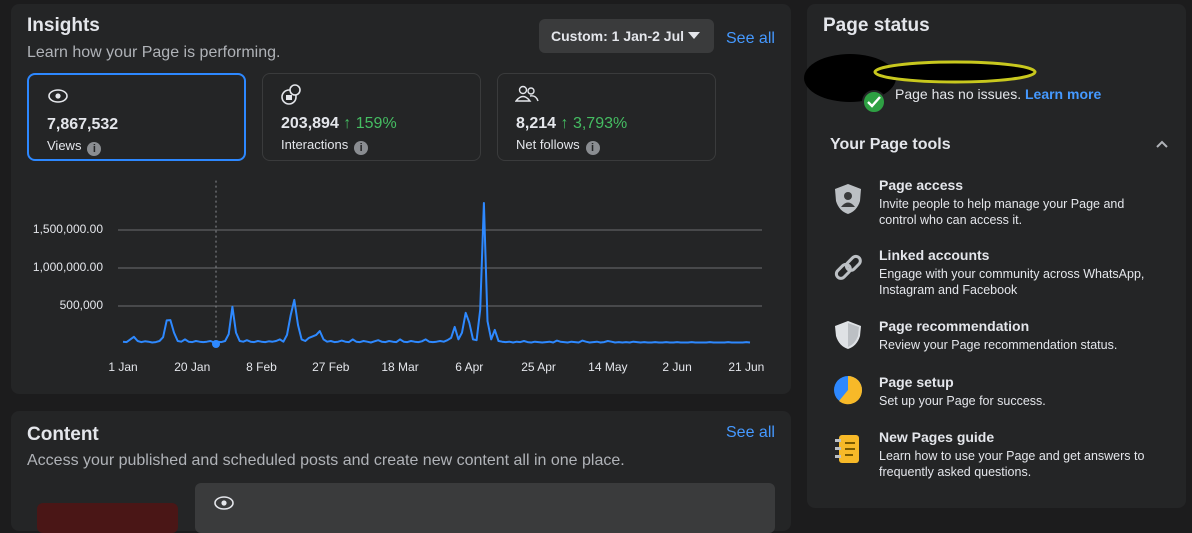  Describe the element at coordinates (934, 255) in the screenshot. I see `tool-title: Linked accounts` at that location.